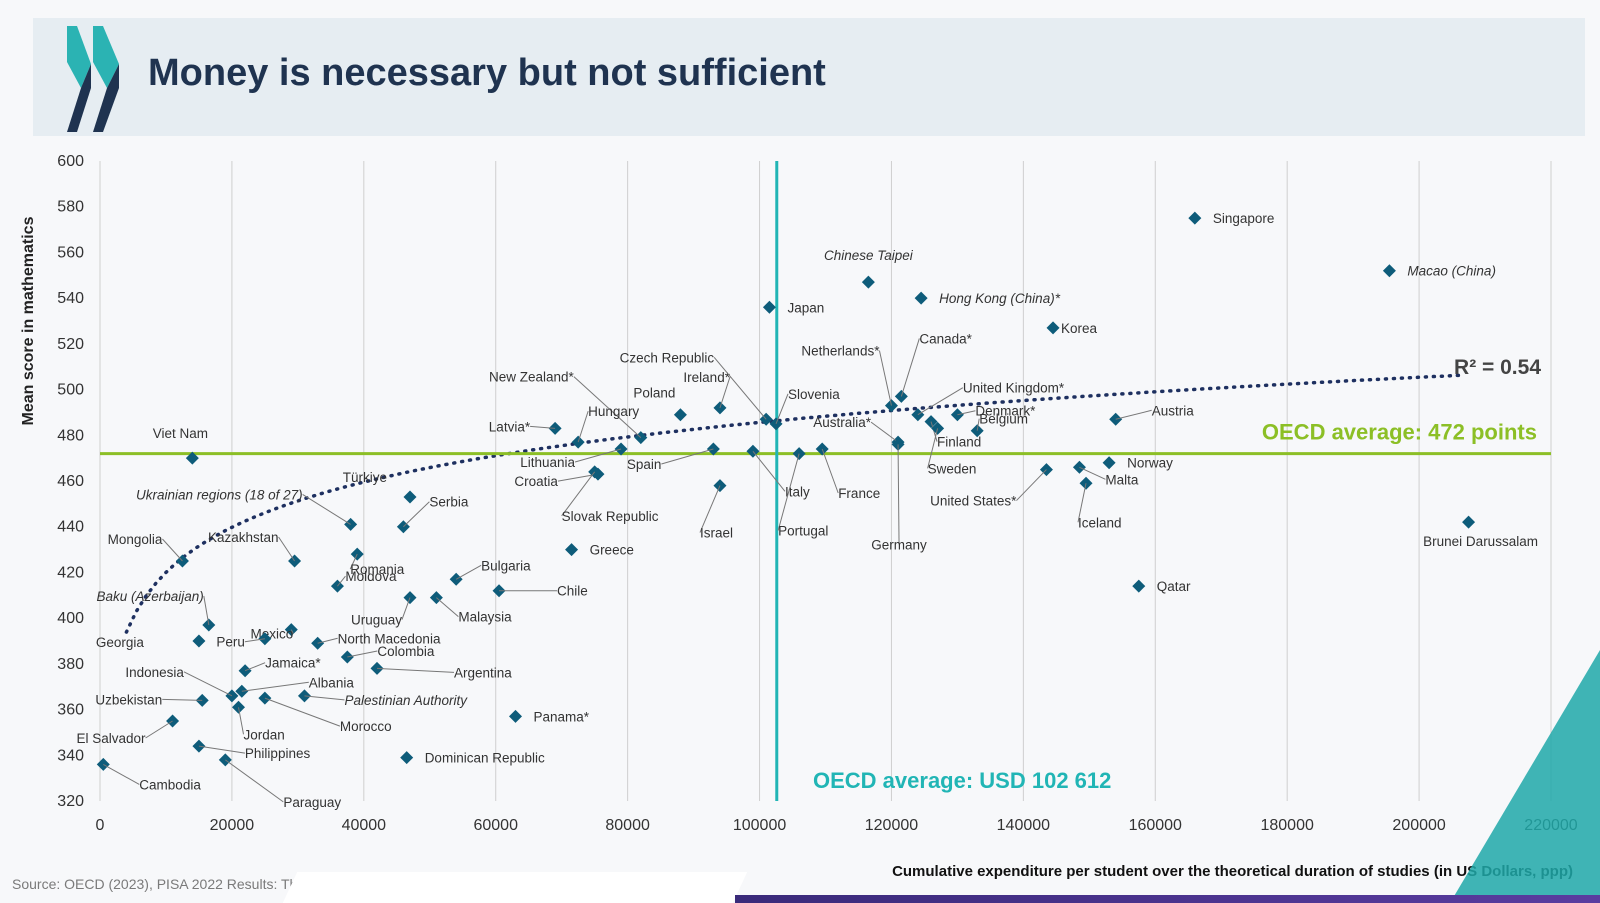 This screenshot has height=903, width=1600. What do you see at coordinates (70, 710) in the screenshot?
I see `y-tick-label: 360` at bounding box center [70, 710].